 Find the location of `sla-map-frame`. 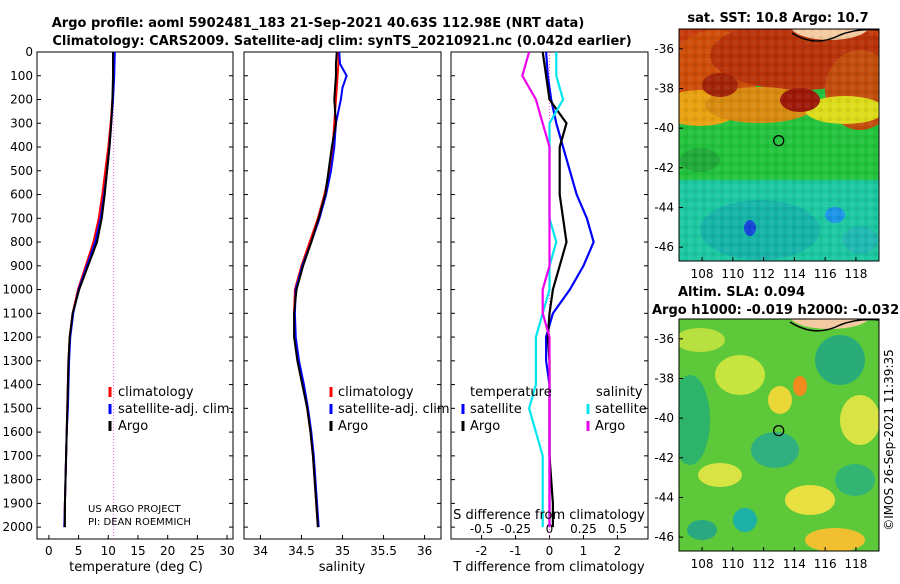

sla-map-frame is located at coordinates (779, 435).